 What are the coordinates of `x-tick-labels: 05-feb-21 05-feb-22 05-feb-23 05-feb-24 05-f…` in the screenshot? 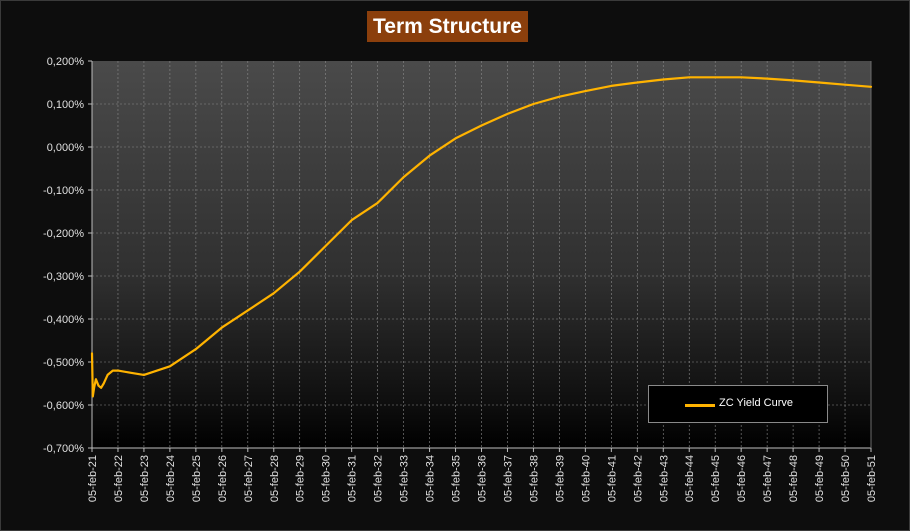 It's located at (482, 478).